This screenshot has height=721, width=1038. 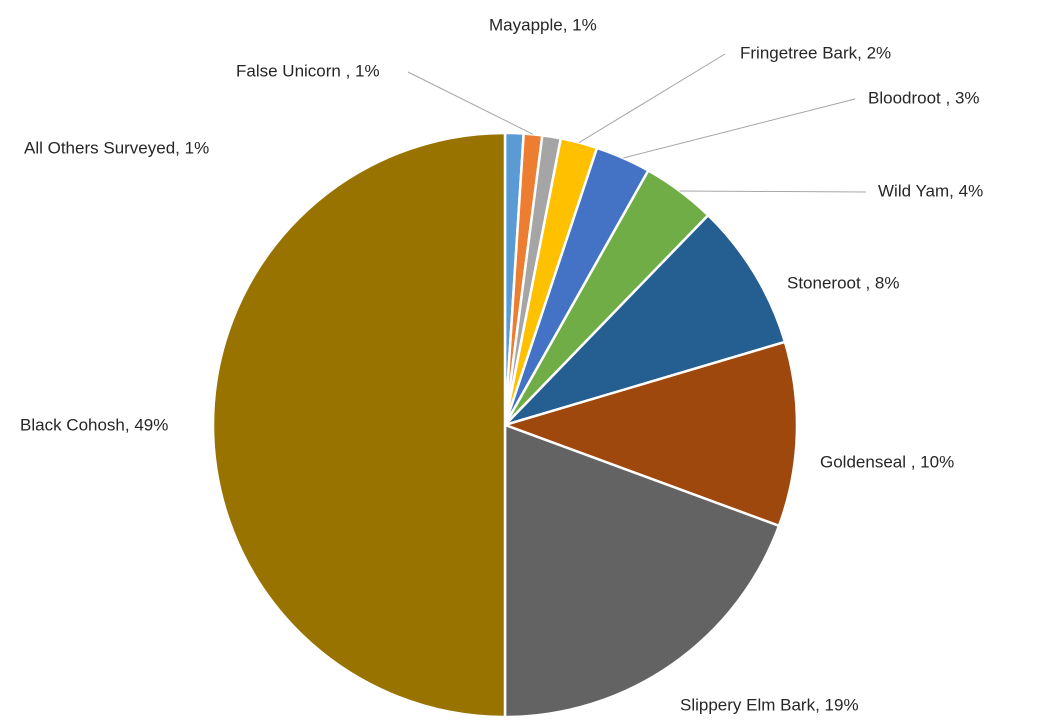 I want to click on slice-label-all-others-surveyed: All Others Surveyed, 1%, so click(x=116, y=147).